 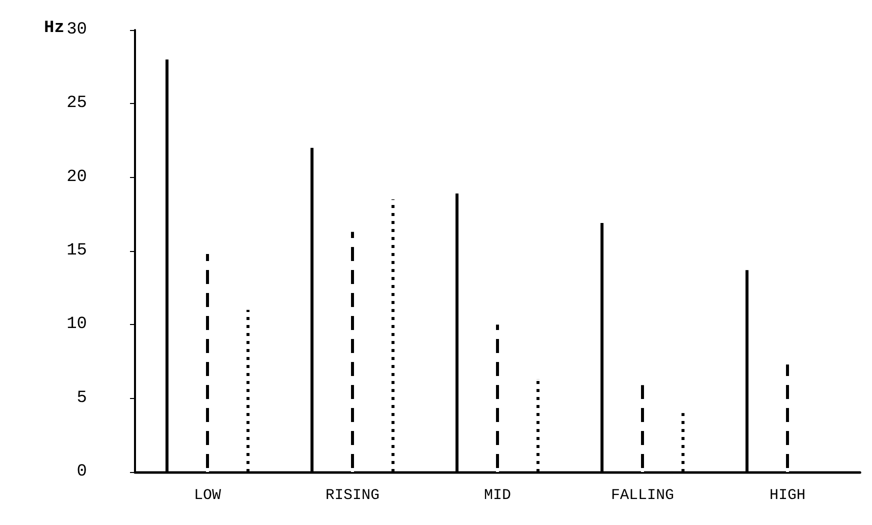 What do you see at coordinates (76, 104) in the screenshot?
I see `y-tick-label: 25` at bounding box center [76, 104].